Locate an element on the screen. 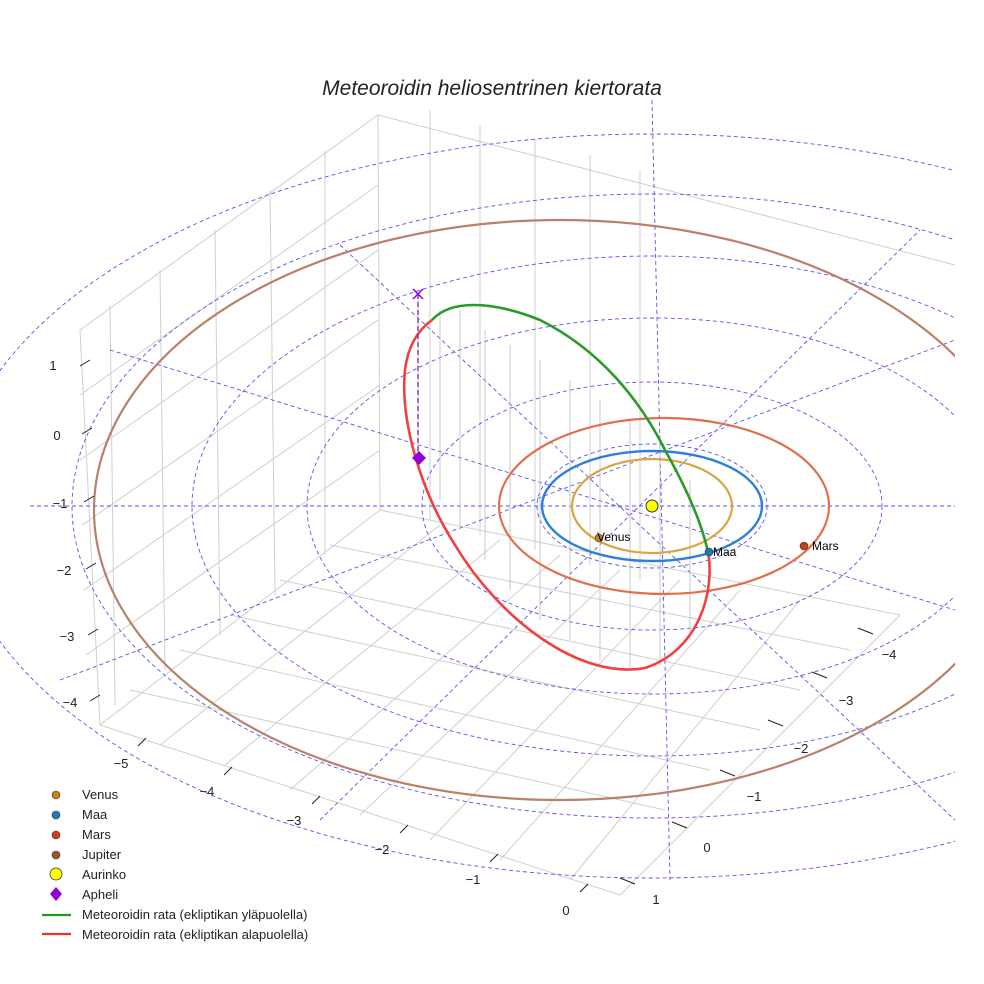  sun-marker is located at coordinates (652, 506).